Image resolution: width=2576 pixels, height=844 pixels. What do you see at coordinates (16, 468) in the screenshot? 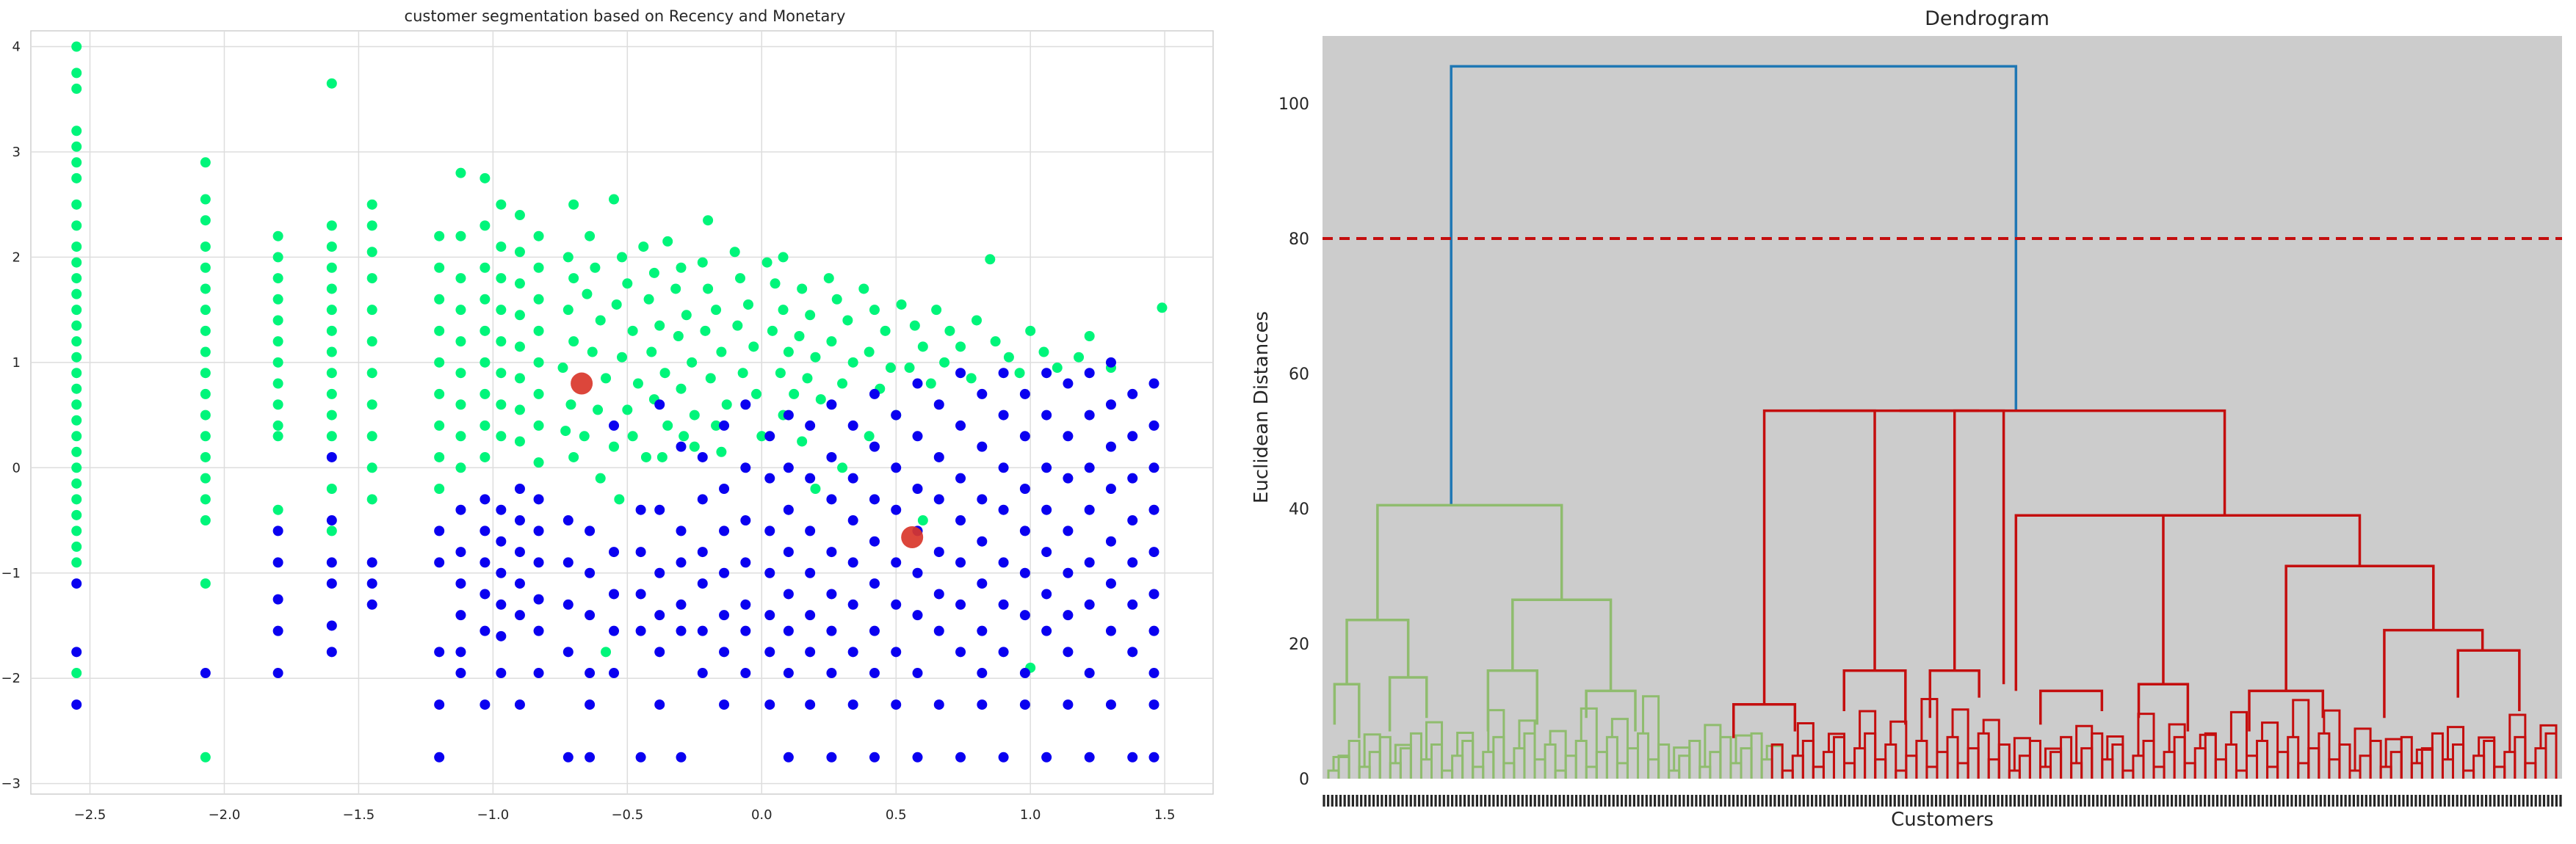
I see `scatter-y-tick-label: 0` at bounding box center [16, 468].